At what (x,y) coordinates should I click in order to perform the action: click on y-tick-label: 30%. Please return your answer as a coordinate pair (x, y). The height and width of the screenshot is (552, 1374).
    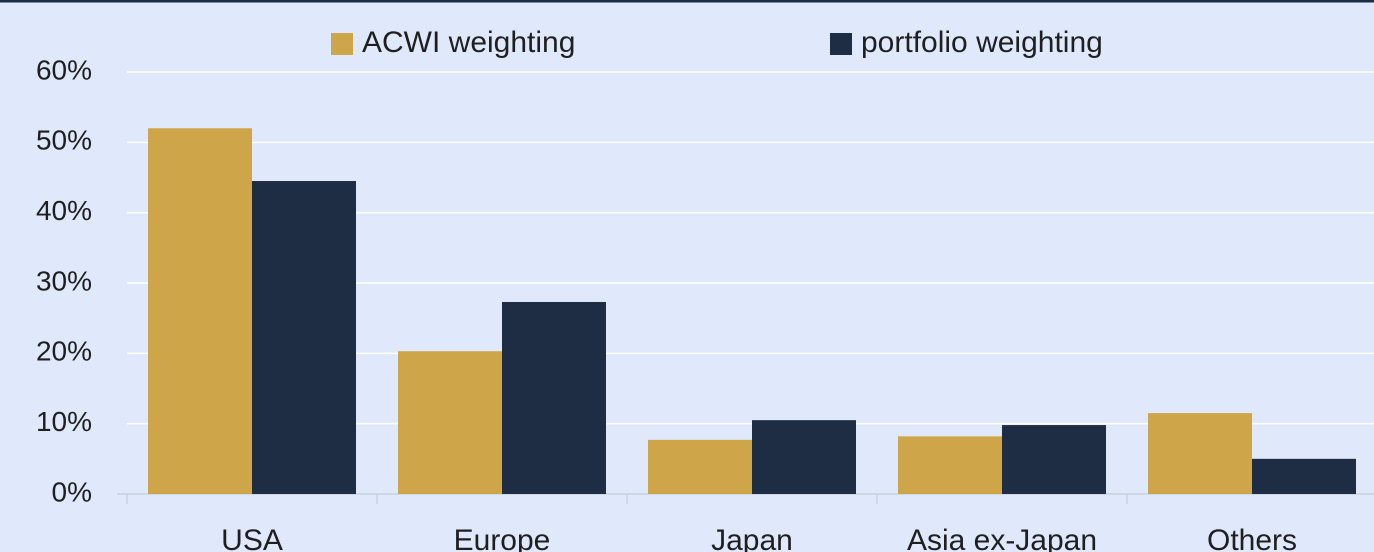
    Looking at the image, I should click on (64, 280).